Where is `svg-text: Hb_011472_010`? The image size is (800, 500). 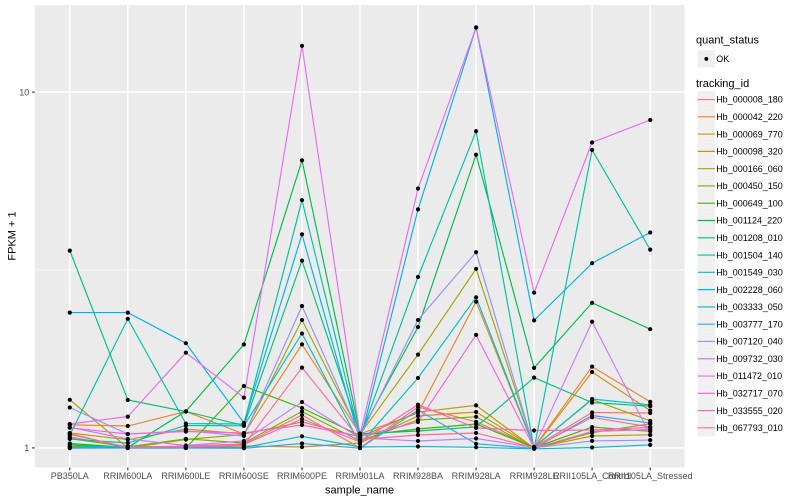
svg-text: Hb_011472_010 is located at coordinates (749, 376).